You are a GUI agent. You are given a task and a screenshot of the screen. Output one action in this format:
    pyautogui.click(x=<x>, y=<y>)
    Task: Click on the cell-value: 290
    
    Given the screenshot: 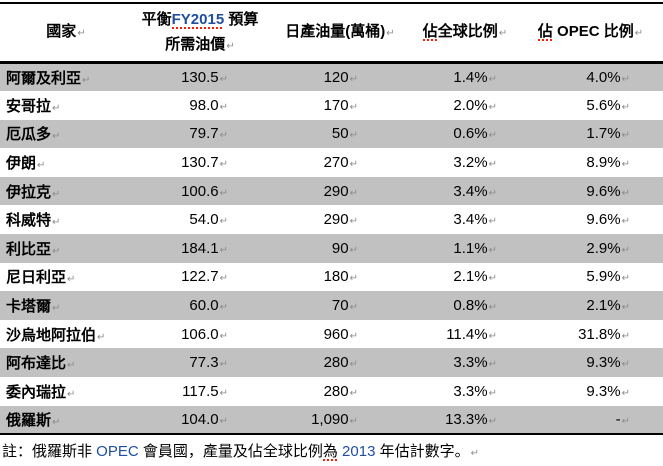 What is the action you would take?
    pyautogui.click(x=336, y=191)
    